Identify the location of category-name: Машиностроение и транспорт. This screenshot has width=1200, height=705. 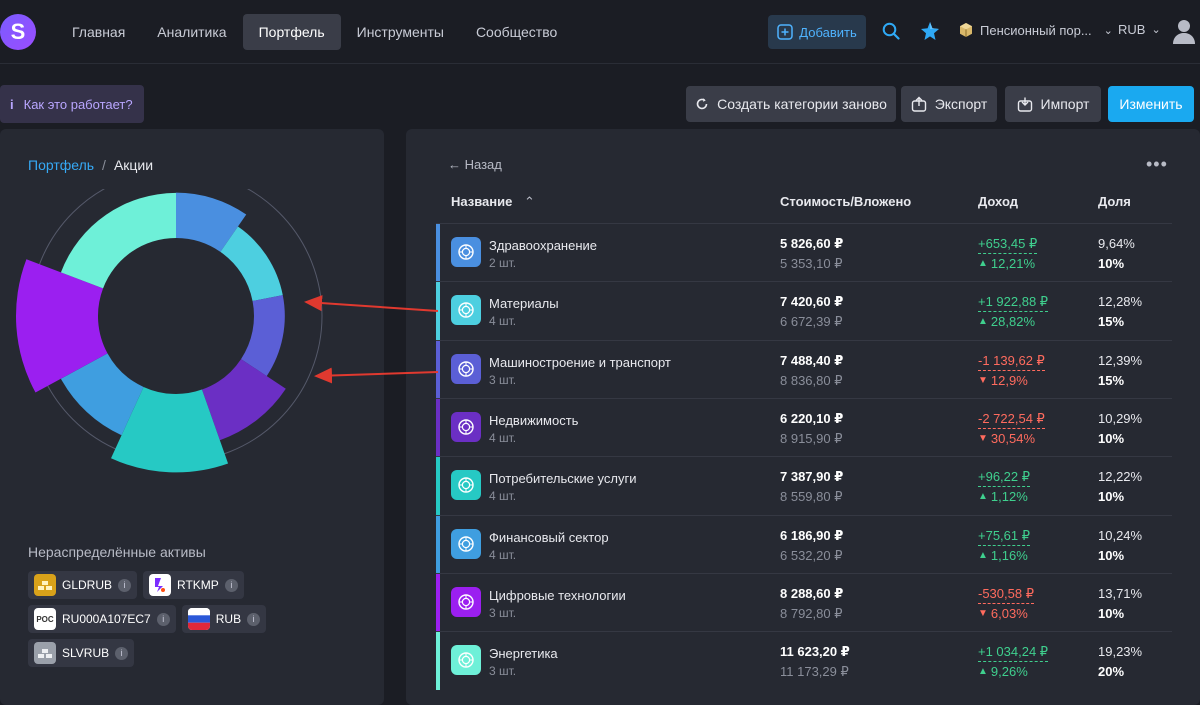
(580, 362).